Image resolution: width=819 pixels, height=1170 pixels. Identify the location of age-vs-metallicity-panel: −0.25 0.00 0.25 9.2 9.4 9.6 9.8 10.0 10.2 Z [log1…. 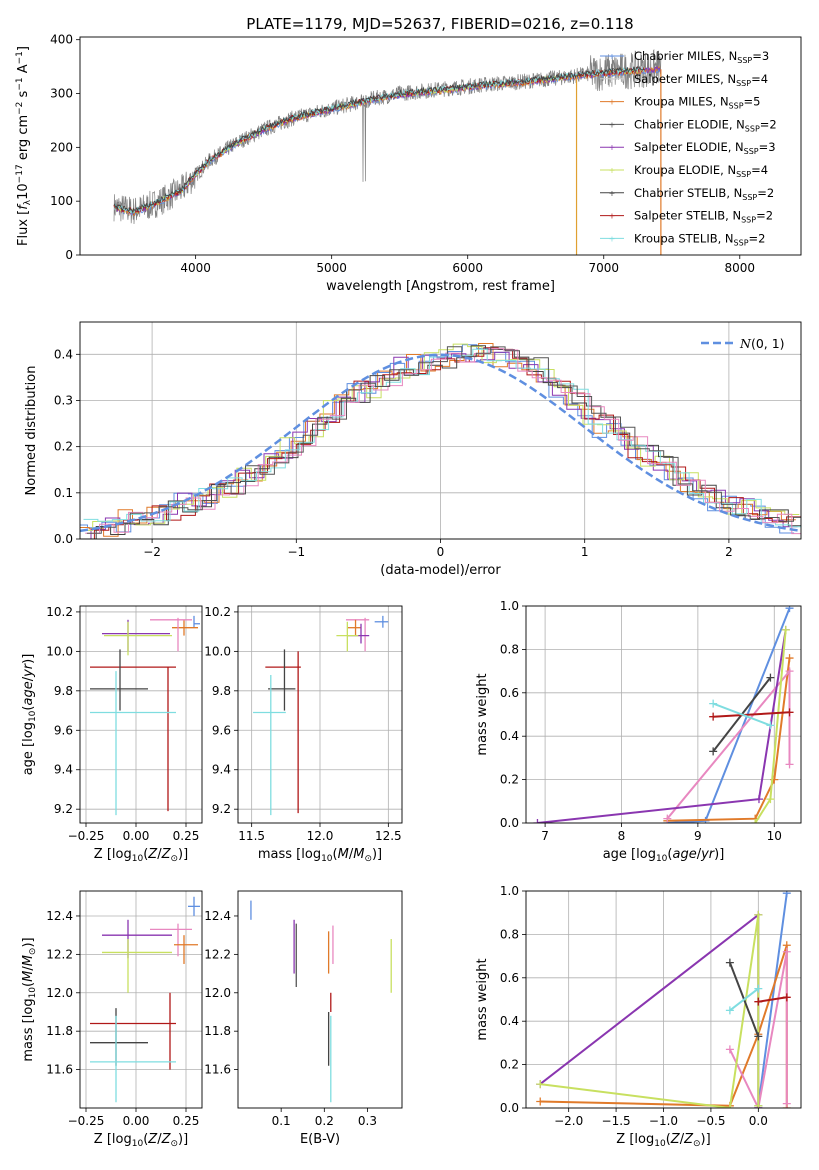
(112, 734).